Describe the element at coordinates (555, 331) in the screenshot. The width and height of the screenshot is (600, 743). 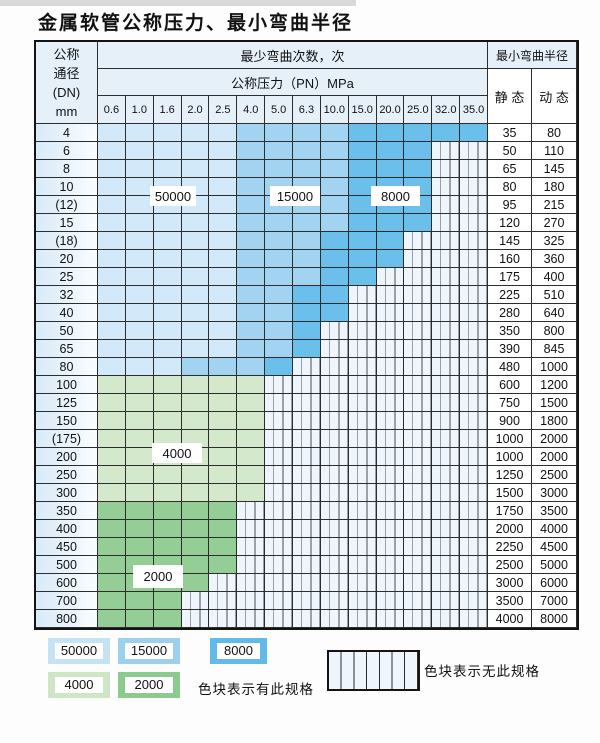
I see `dynamic-cell: 800` at that location.